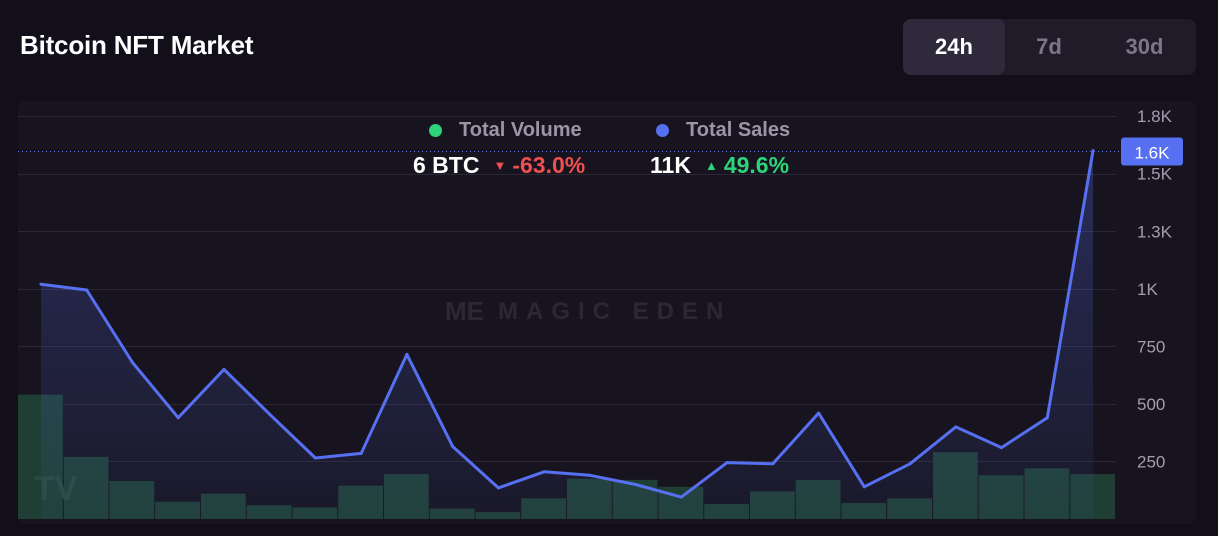 This screenshot has width=1218, height=536. Describe the element at coordinates (1155, 174) in the screenshot. I see `y-tick-label: 1.5K` at that location.